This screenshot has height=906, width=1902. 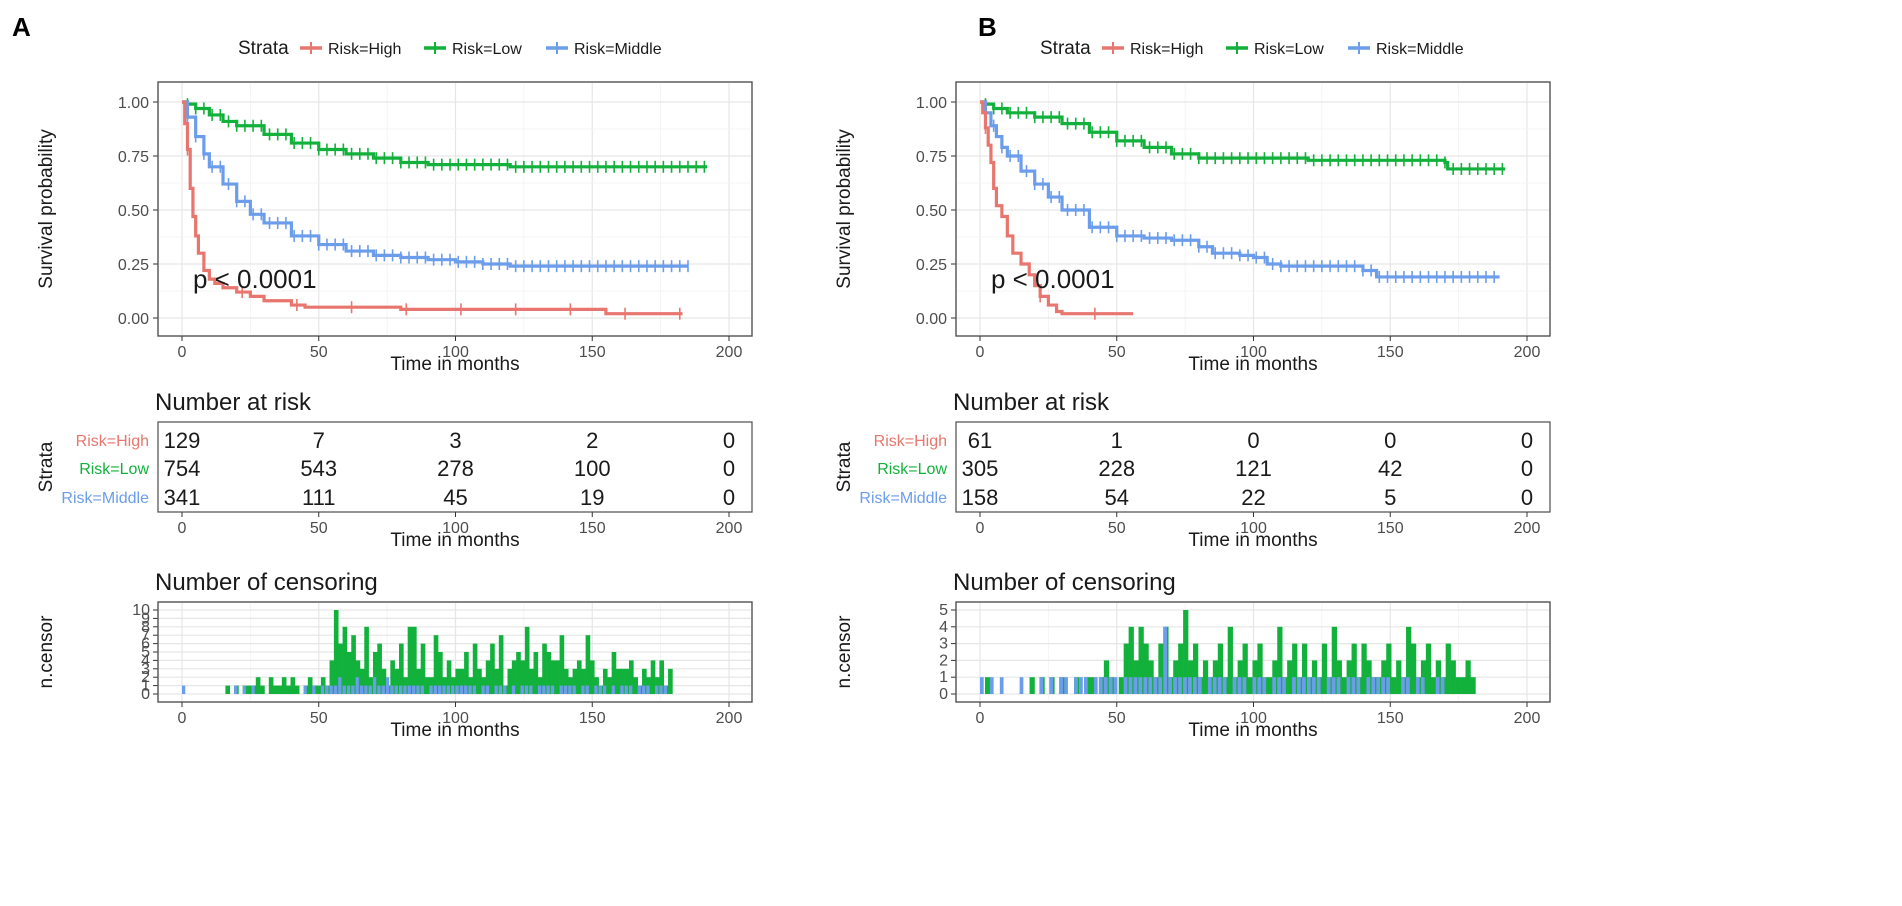 What do you see at coordinates (21, 27) in the screenshot?
I see `panel-a-letter: A` at bounding box center [21, 27].